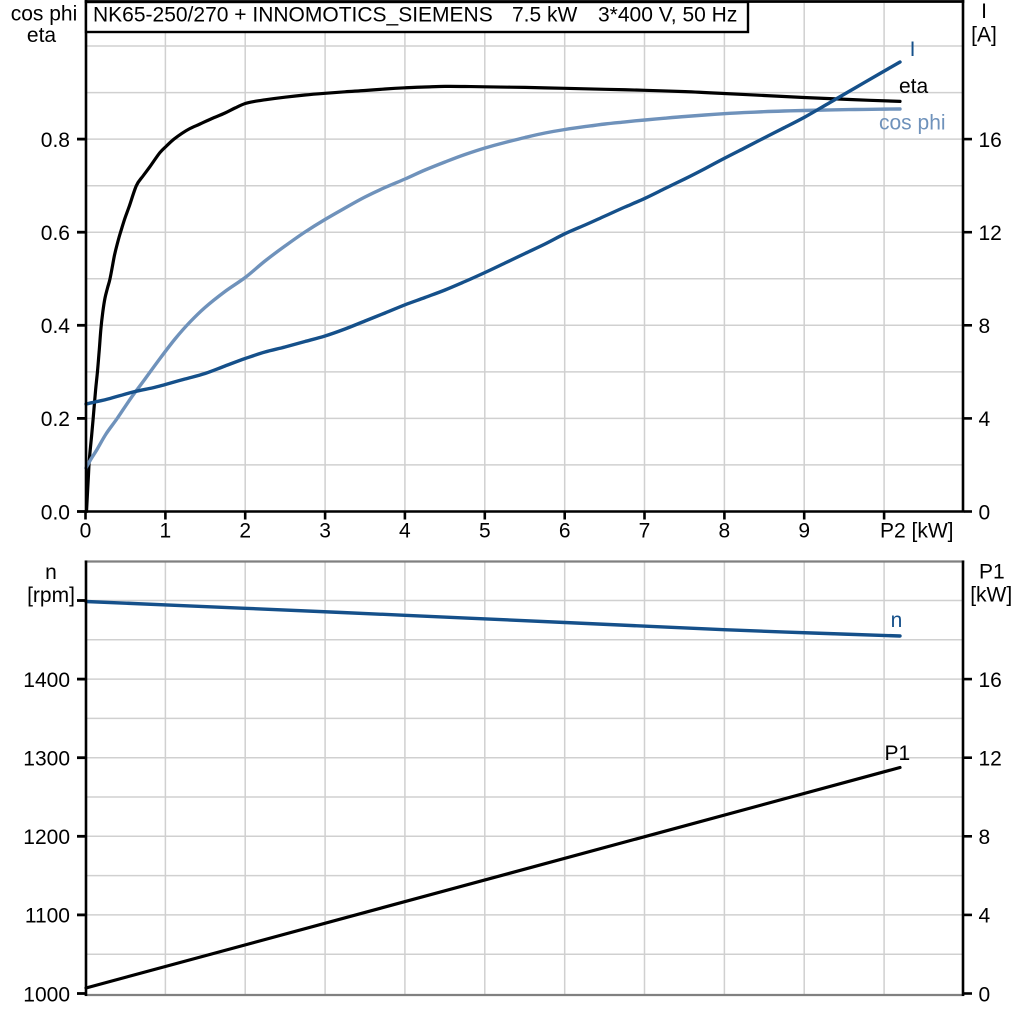 The image size is (1024, 1024). Describe the element at coordinates (485, 531) in the screenshot. I see `svg-text: 5` at that location.